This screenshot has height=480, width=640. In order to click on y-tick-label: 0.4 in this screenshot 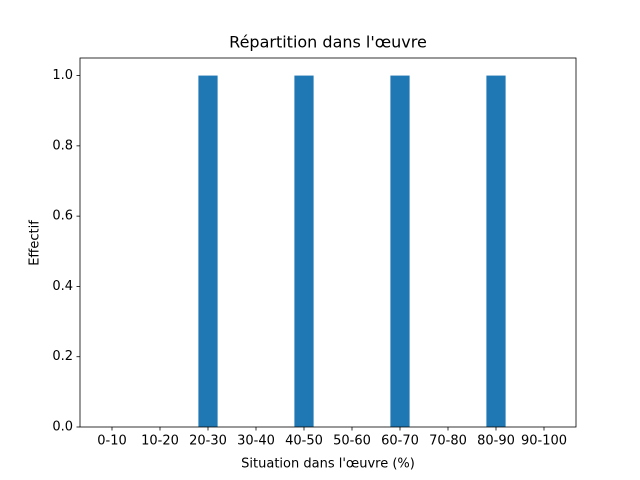, I will do `click(62, 286)`.